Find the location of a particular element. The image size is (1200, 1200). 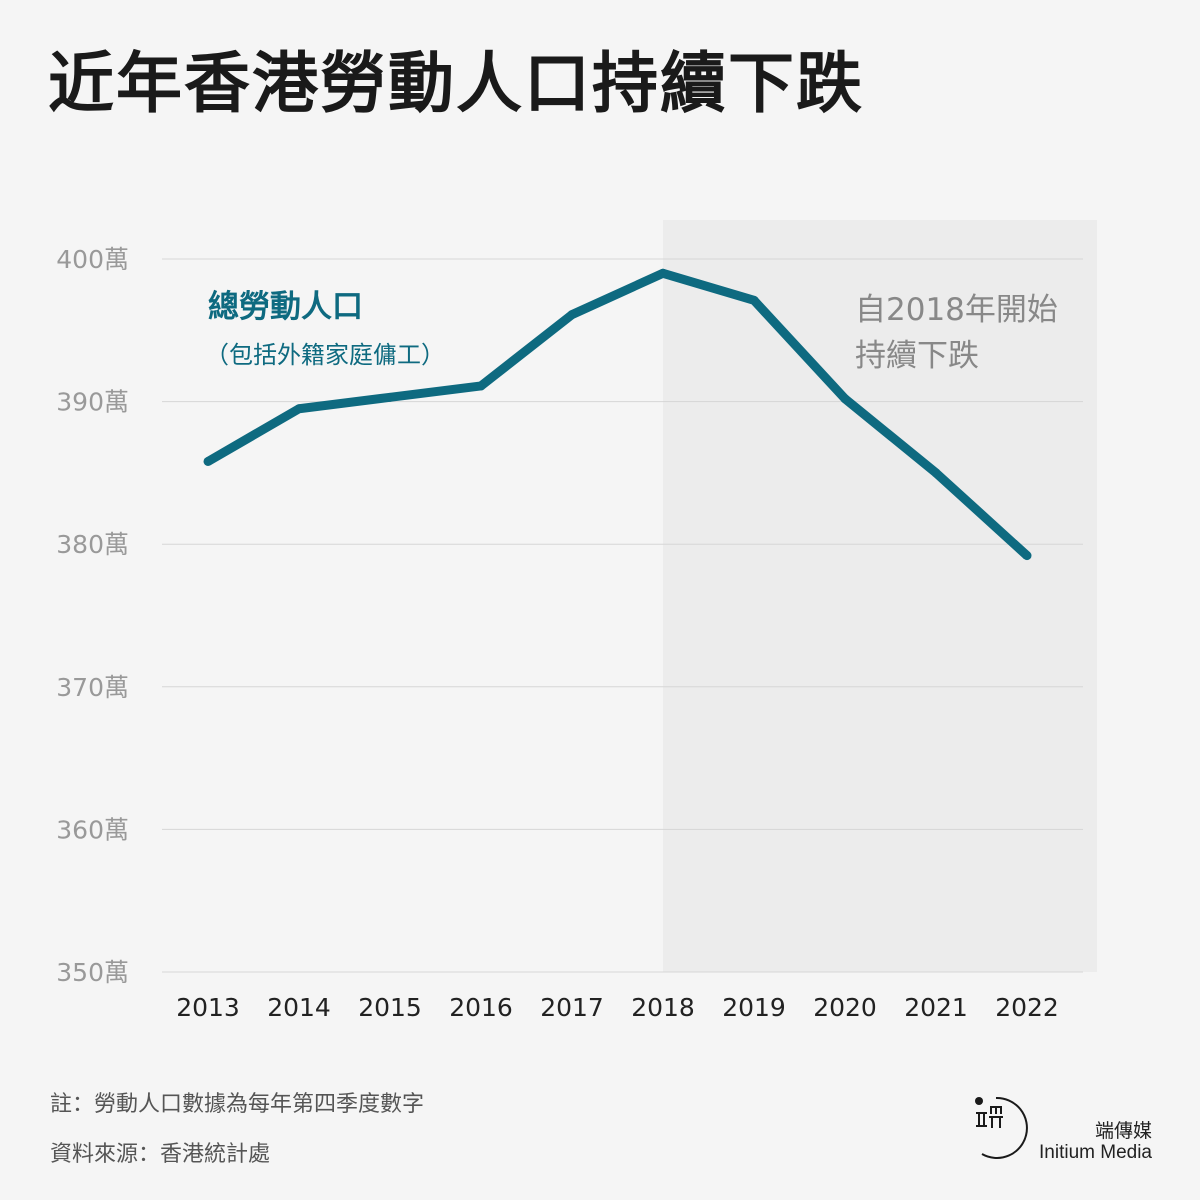

y-tick-label: 360萬 is located at coordinates (92, 829).